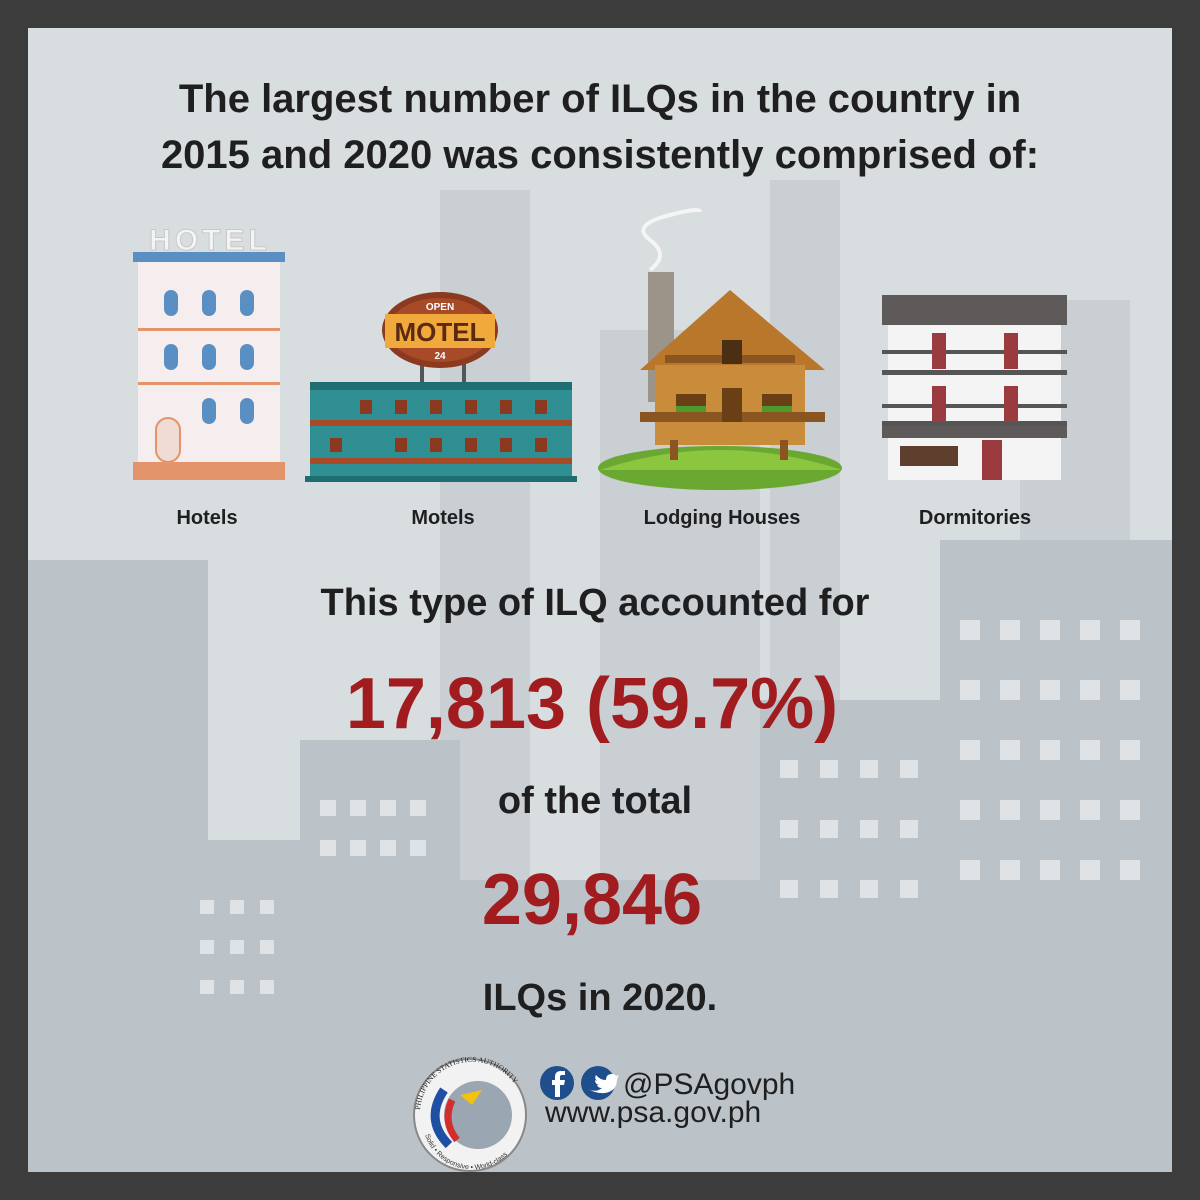  What do you see at coordinates (440, 307) in the screenshot?
I see `motel-sign-top: OPEN` at bounding box center [440, 307].